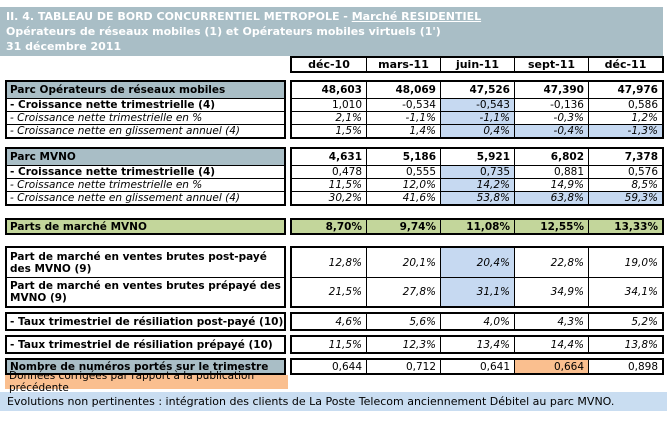 The width and height of the screenshot is (669, 426). What do you see at coordinates (329, 130) in the screenshot?
I see `cell-déc-10: 1,5%` at bounding box center [329, 130].